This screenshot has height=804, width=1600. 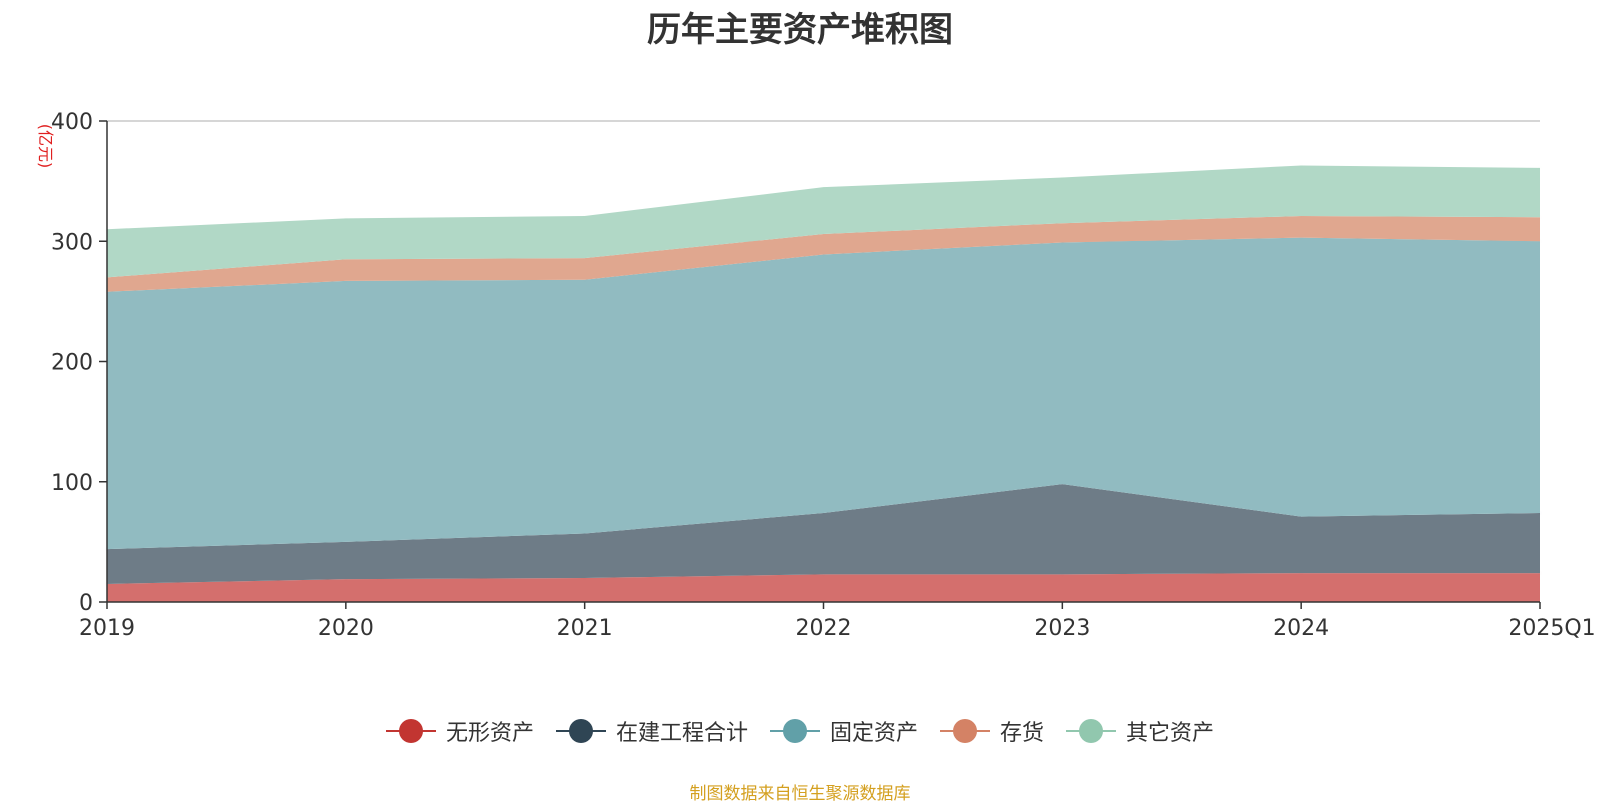 What do you see at coordinates (1170, 733) in the screenshot?
I see `legend-label: 其它资产` at bounding box center [1170, 733].